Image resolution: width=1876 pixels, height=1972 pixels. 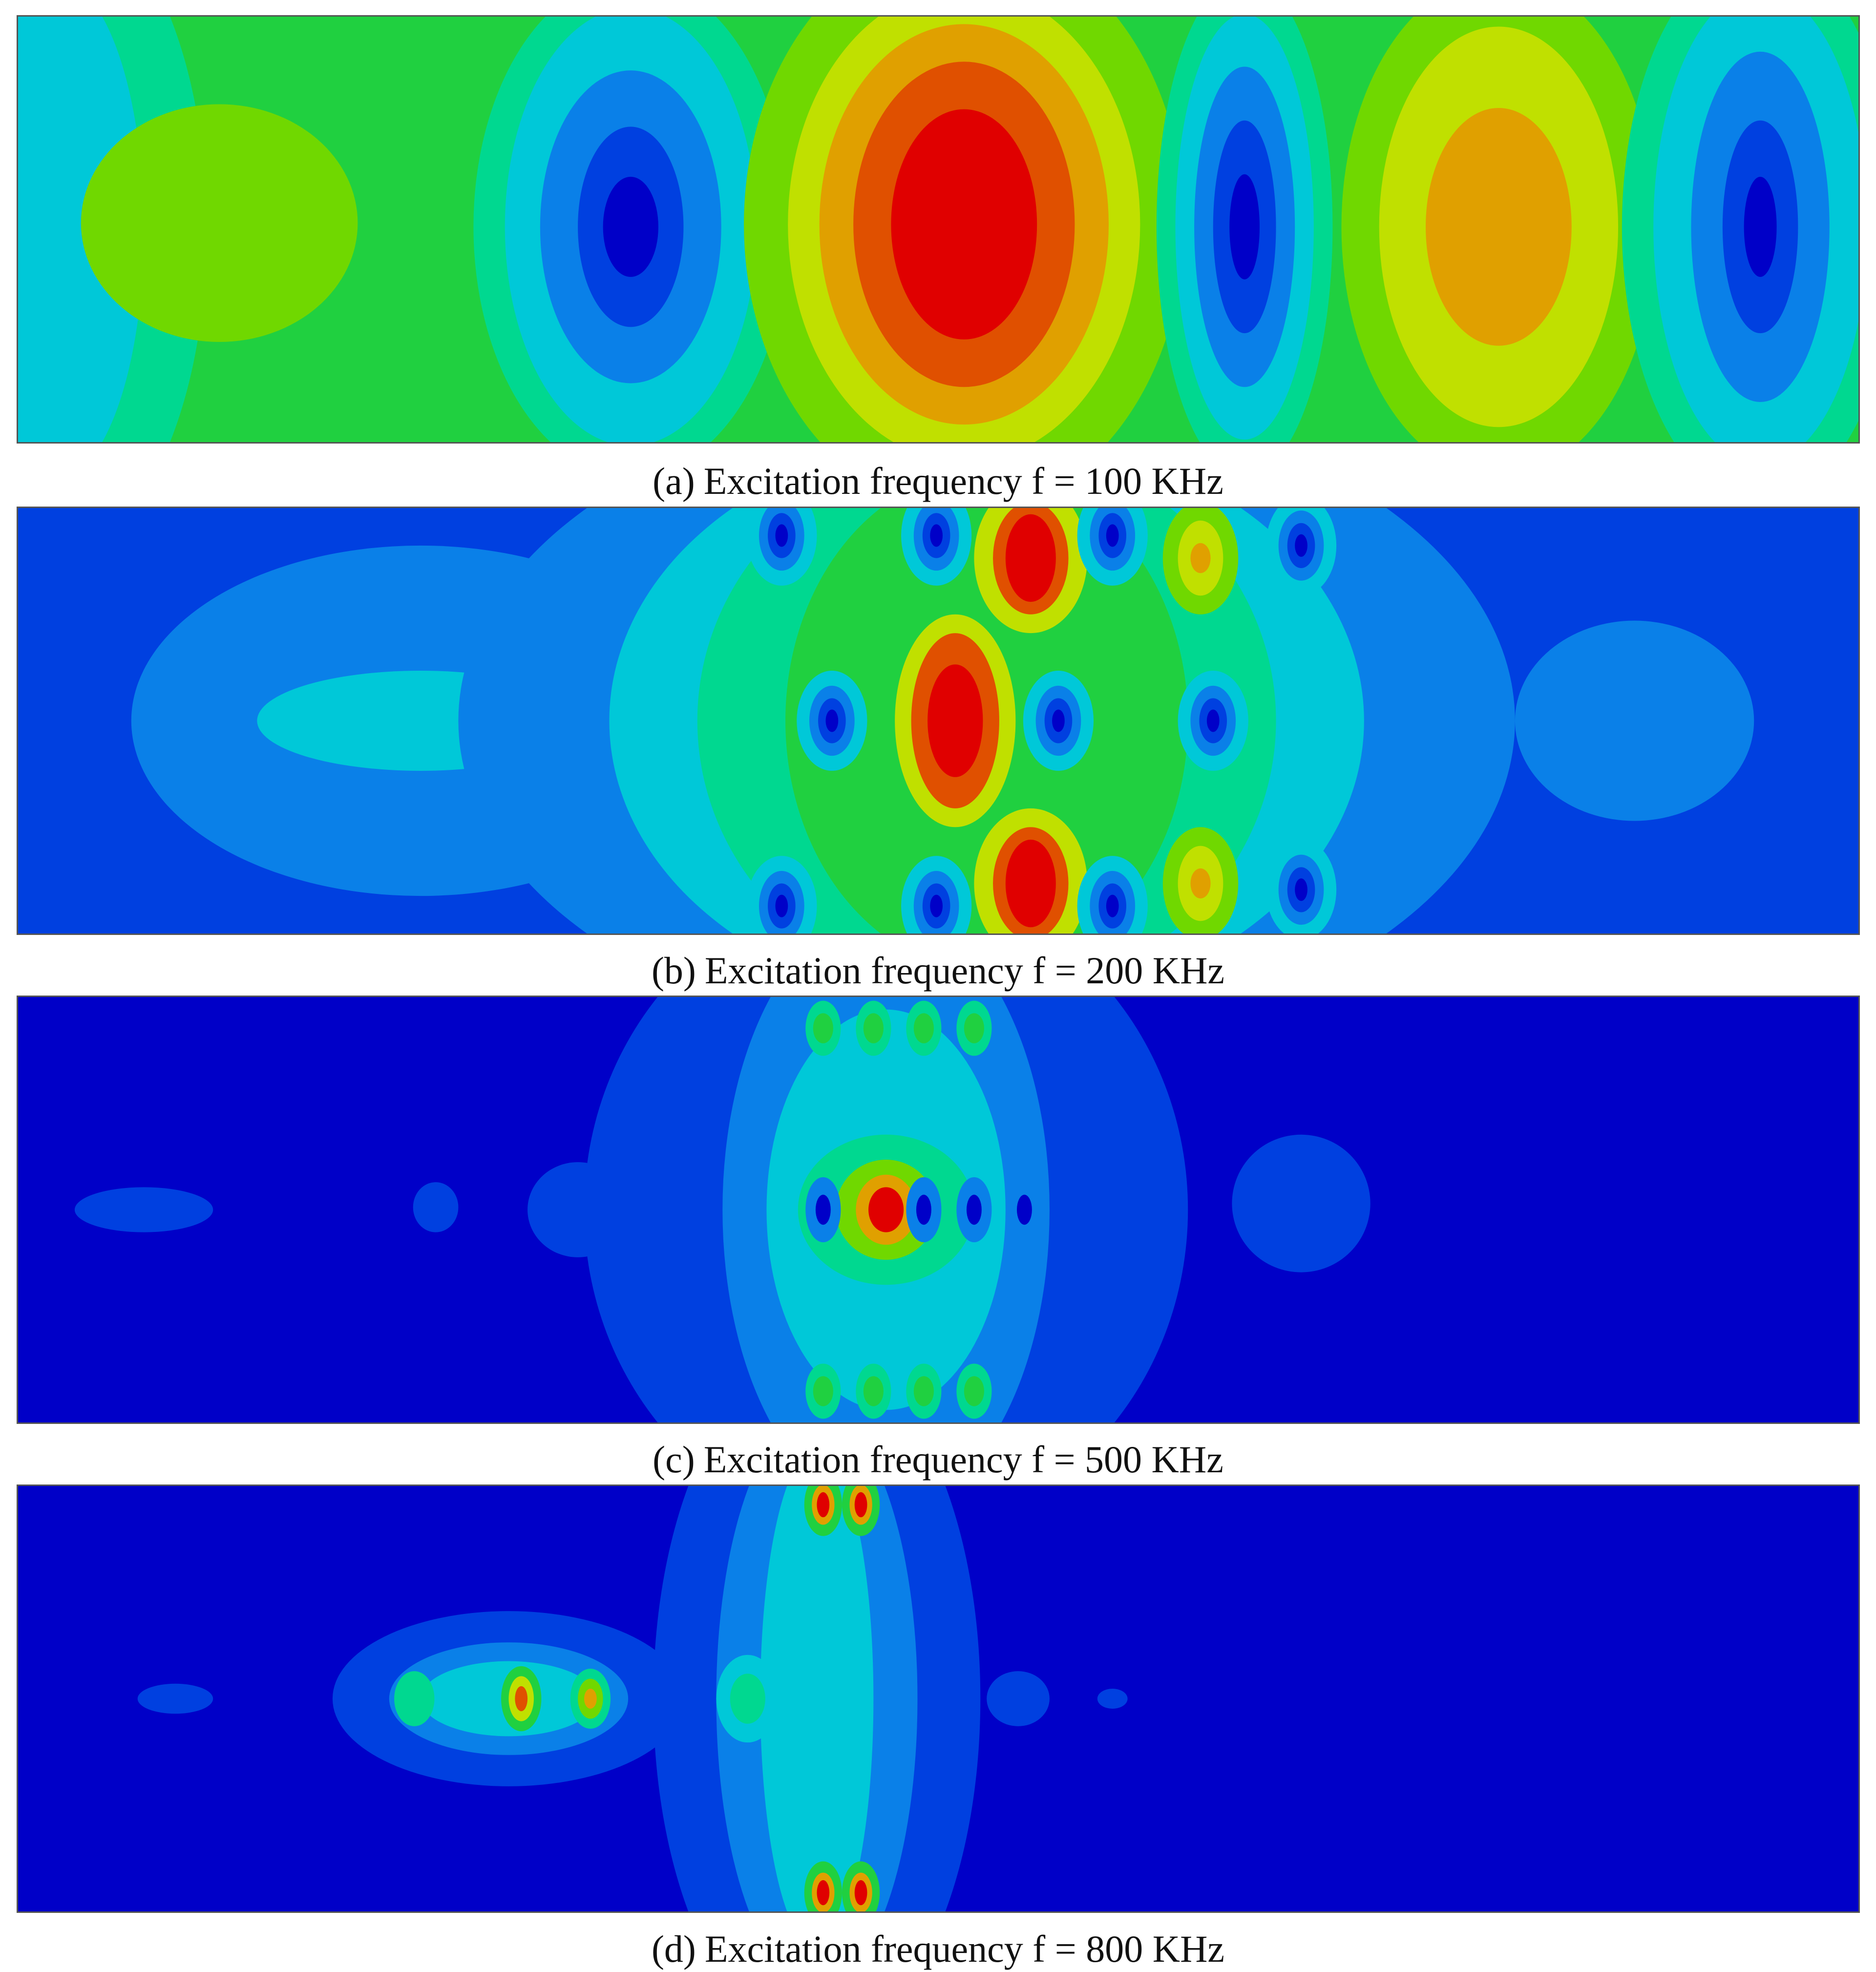 I want to click on caption-text: Excitation frequency f = 200 KHz, so click(x=964, y=971).